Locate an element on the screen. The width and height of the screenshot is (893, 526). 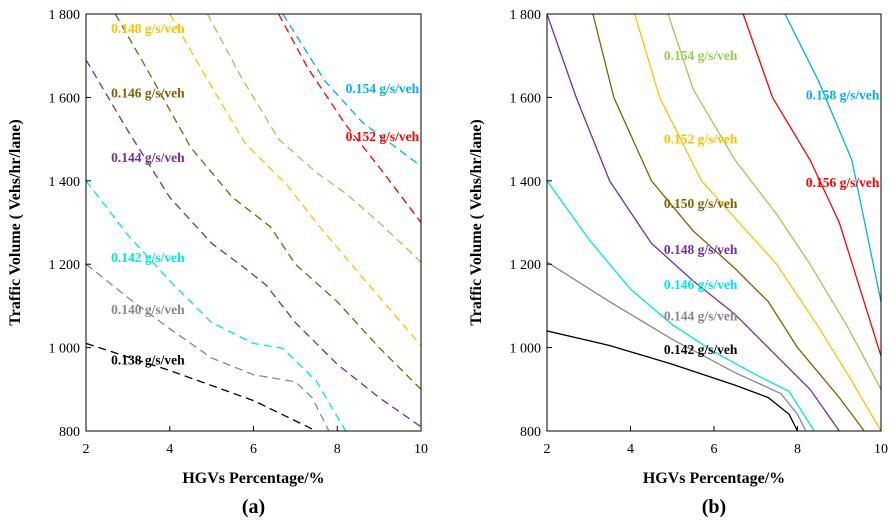
panel-label: (b) is located at coordinates (714, 507).